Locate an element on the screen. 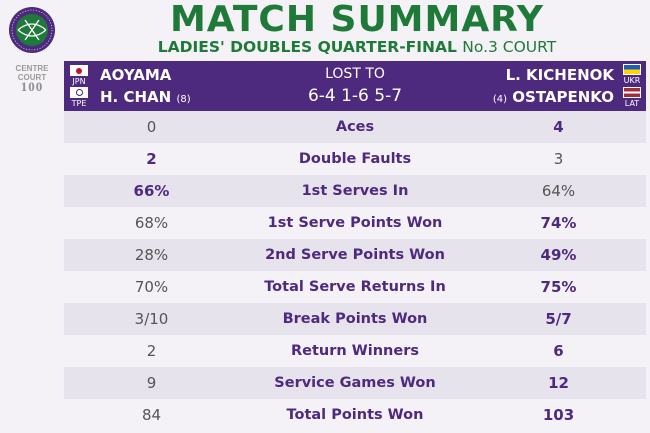  player-name: (4) OSTAPENKO is located at coordinates (553, 97).